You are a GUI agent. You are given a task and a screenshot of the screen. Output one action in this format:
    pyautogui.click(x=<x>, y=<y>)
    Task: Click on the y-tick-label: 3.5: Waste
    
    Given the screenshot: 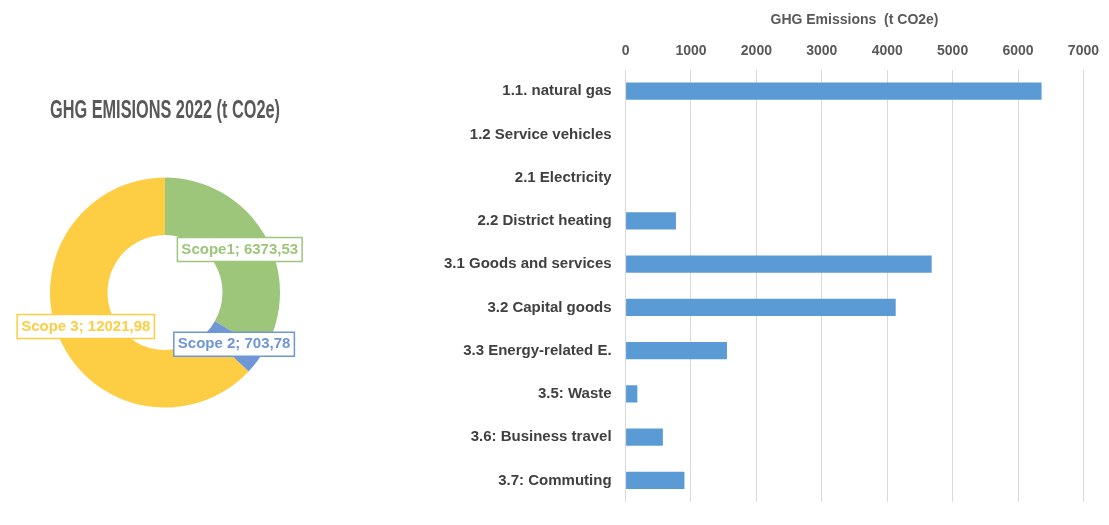 What is the action you would take?
    pyautogui.click(x=574, y=393)
    